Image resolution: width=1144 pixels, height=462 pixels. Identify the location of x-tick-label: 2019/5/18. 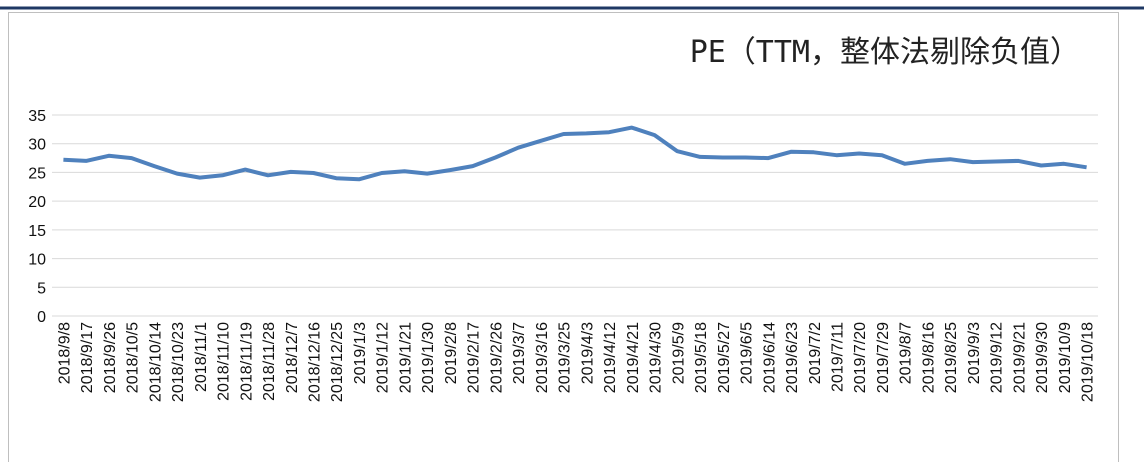
(701, 357).